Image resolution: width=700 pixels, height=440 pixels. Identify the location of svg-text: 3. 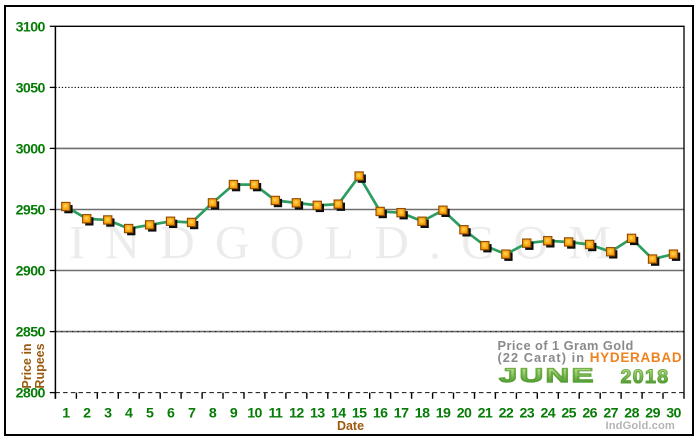
(108, 413).